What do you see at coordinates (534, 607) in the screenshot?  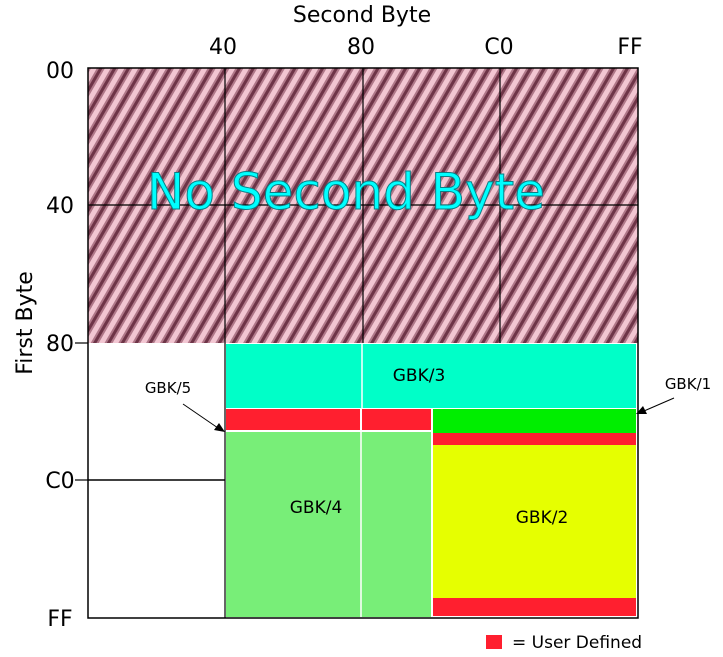 I see `gbk2-user-defined-strip` at bounding box center [534, 607].